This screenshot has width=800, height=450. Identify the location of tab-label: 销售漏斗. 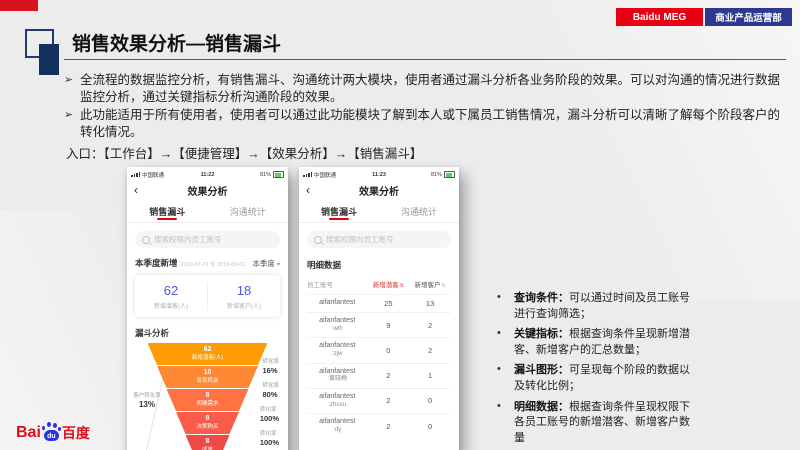
(338, 211).